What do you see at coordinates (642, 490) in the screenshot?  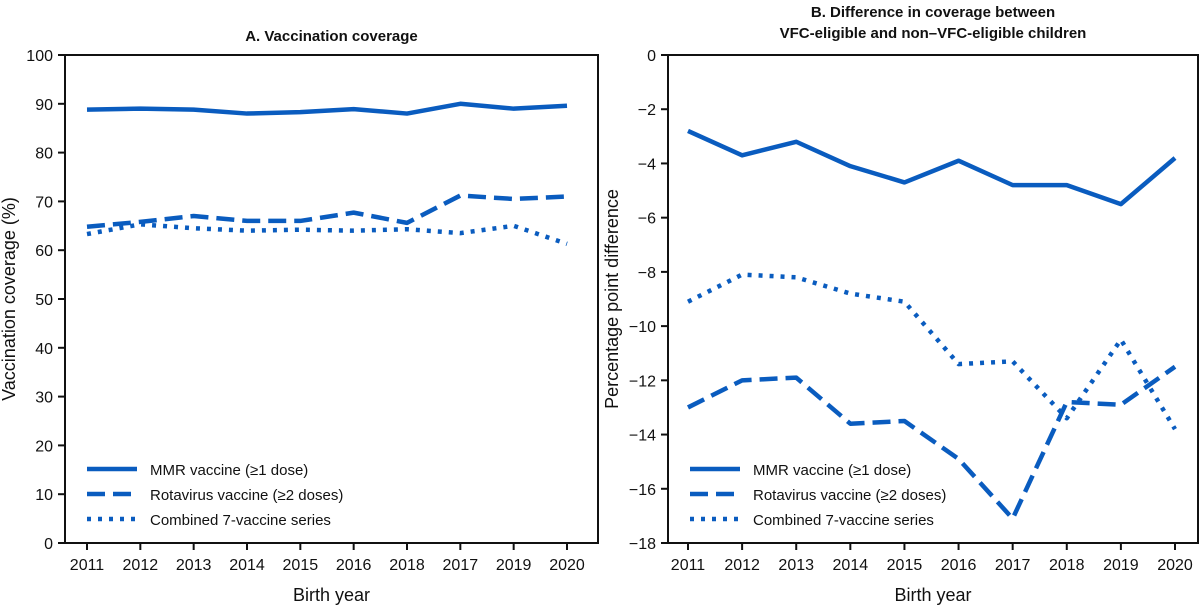 I see `y-tick-label: −16` at bounding box center [642, 490].